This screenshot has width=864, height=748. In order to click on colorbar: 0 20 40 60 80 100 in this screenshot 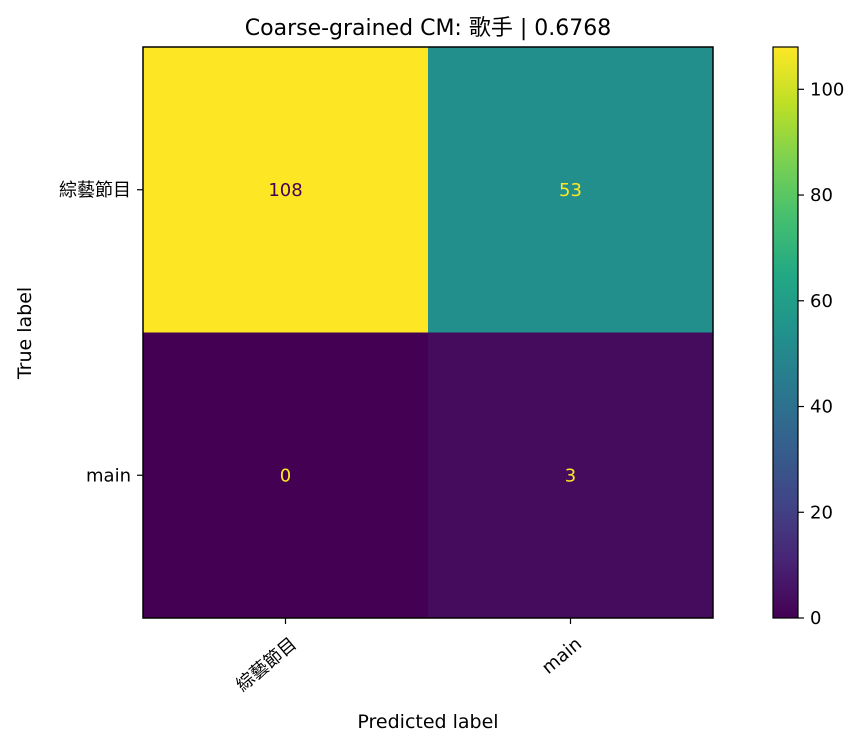, I will do `click(808, 337)`.